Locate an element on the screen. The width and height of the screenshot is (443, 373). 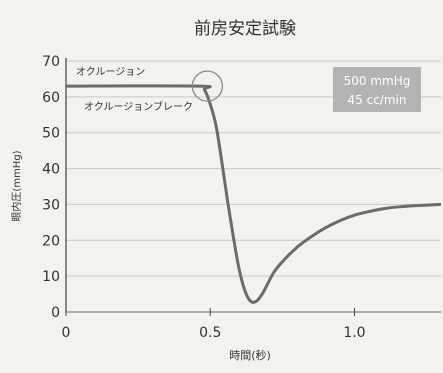
y-tick-label: 60 is located at coordinates (51, 98).